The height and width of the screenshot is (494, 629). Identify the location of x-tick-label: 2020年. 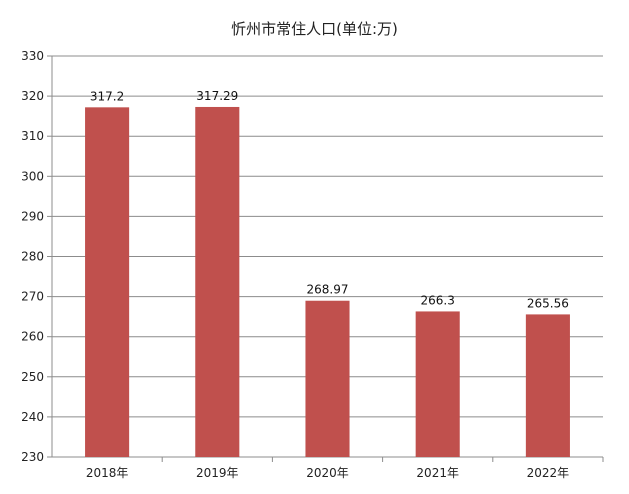
(327, 473).